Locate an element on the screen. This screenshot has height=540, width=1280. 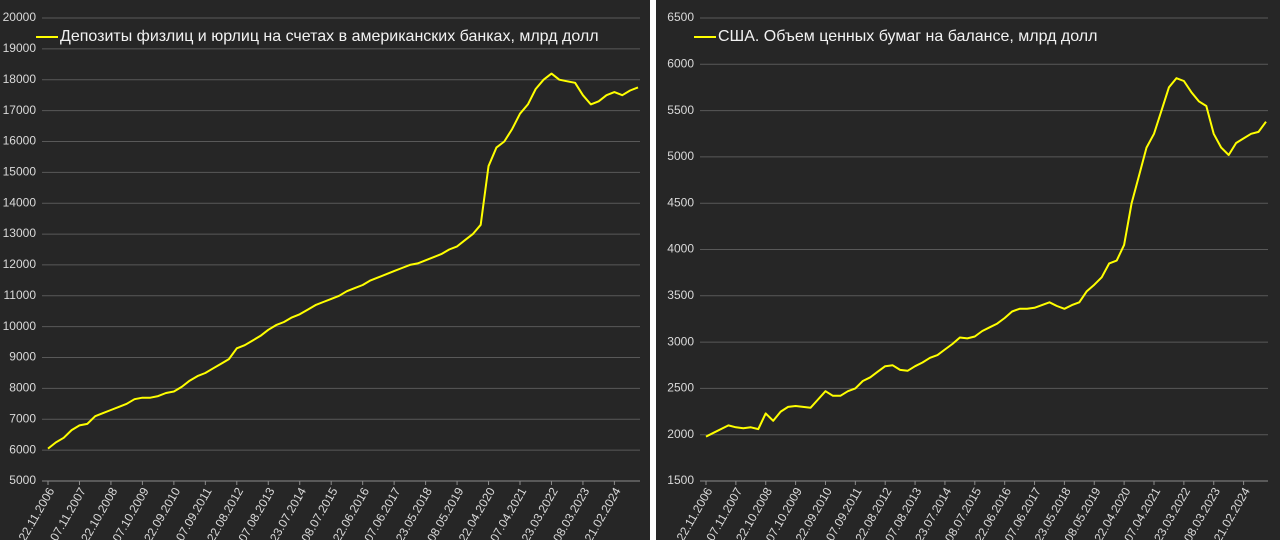
y-tick-label: 10000 is located at coordinates (20, 326).